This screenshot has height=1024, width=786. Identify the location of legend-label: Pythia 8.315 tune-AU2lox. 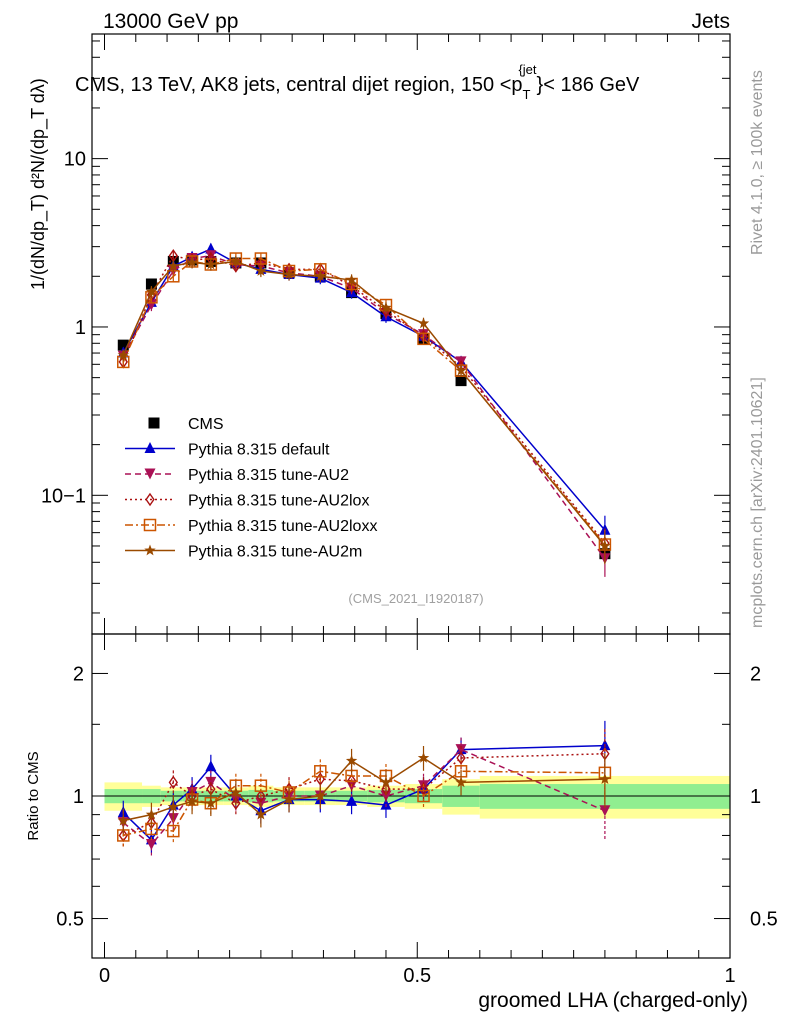
(278, 501).